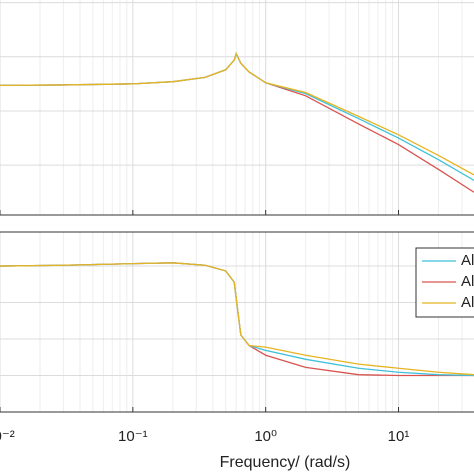  I want to click on x-tick-label: 10⁰, so click(265, 436).